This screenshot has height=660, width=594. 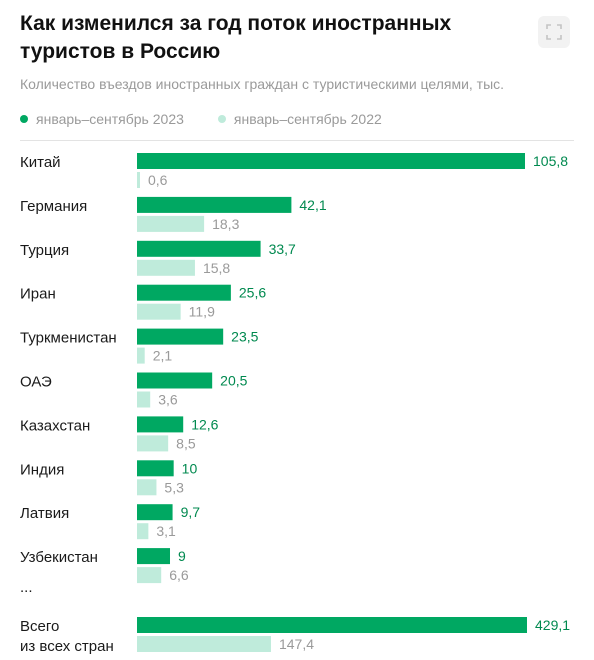 What do you see at coordinates (552, 625) in the screenshot?
I see `total-data-label: 429,1` at bounding box center [552, 625].